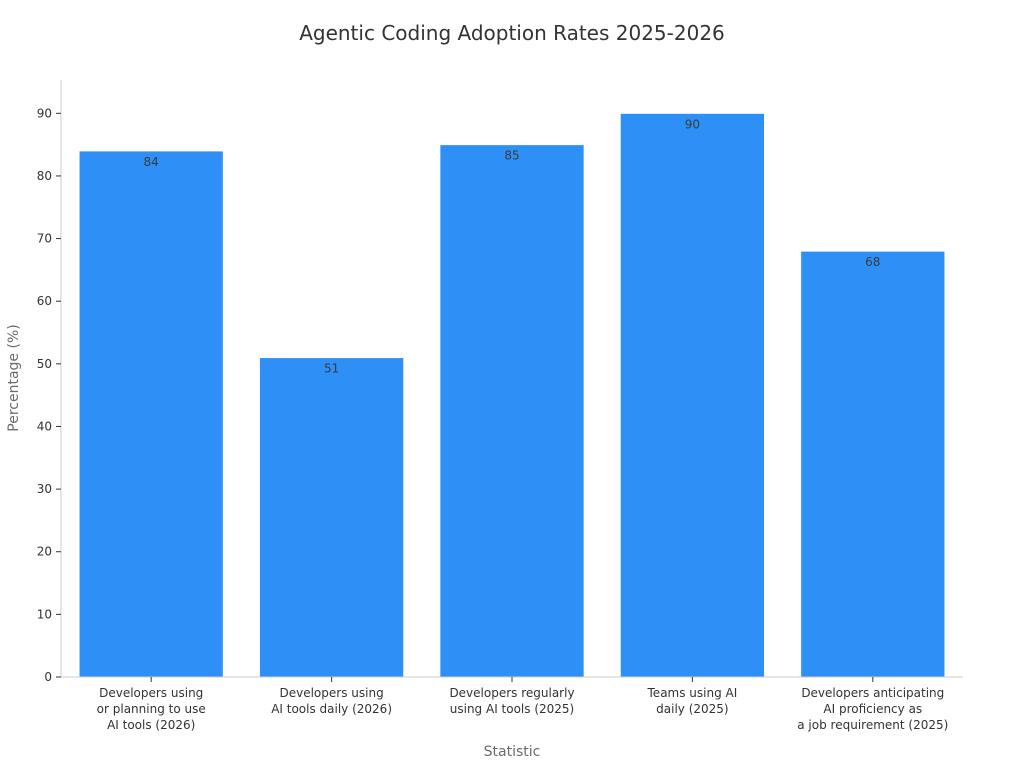  I want to click on y-tick-label: 0, so click(48, 677).